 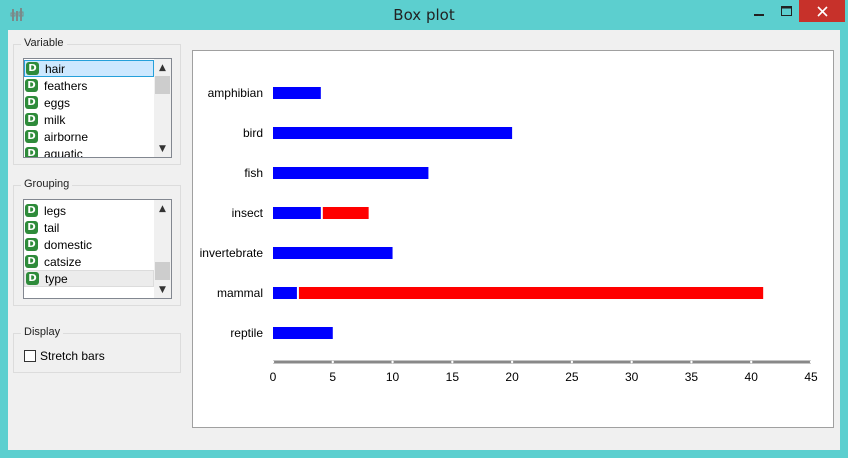 What do you see at coordinates (692, 377) in the screenshot?
I see `x-tick-label: 35` at bounding box center [692, 377].